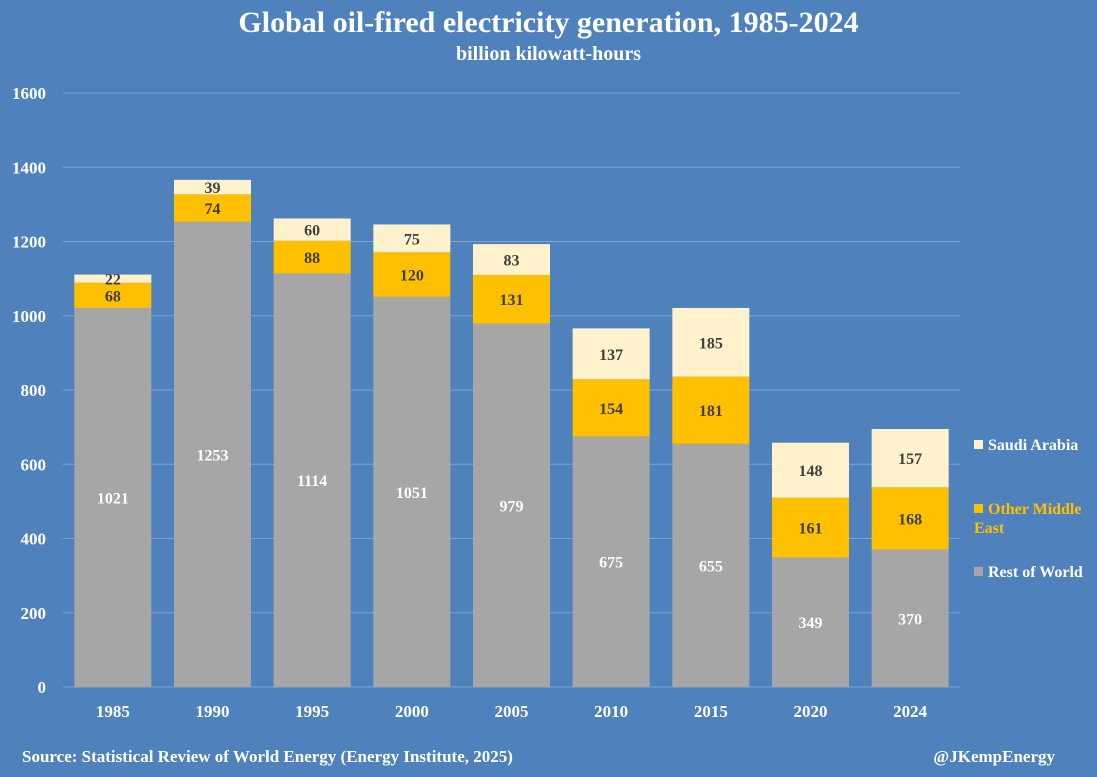 The height and width of the screenshot is (777, 1097). Describe the element at coordinates (29, 167) in the screenshot. I see `y-tick-label: 1400` at that location.